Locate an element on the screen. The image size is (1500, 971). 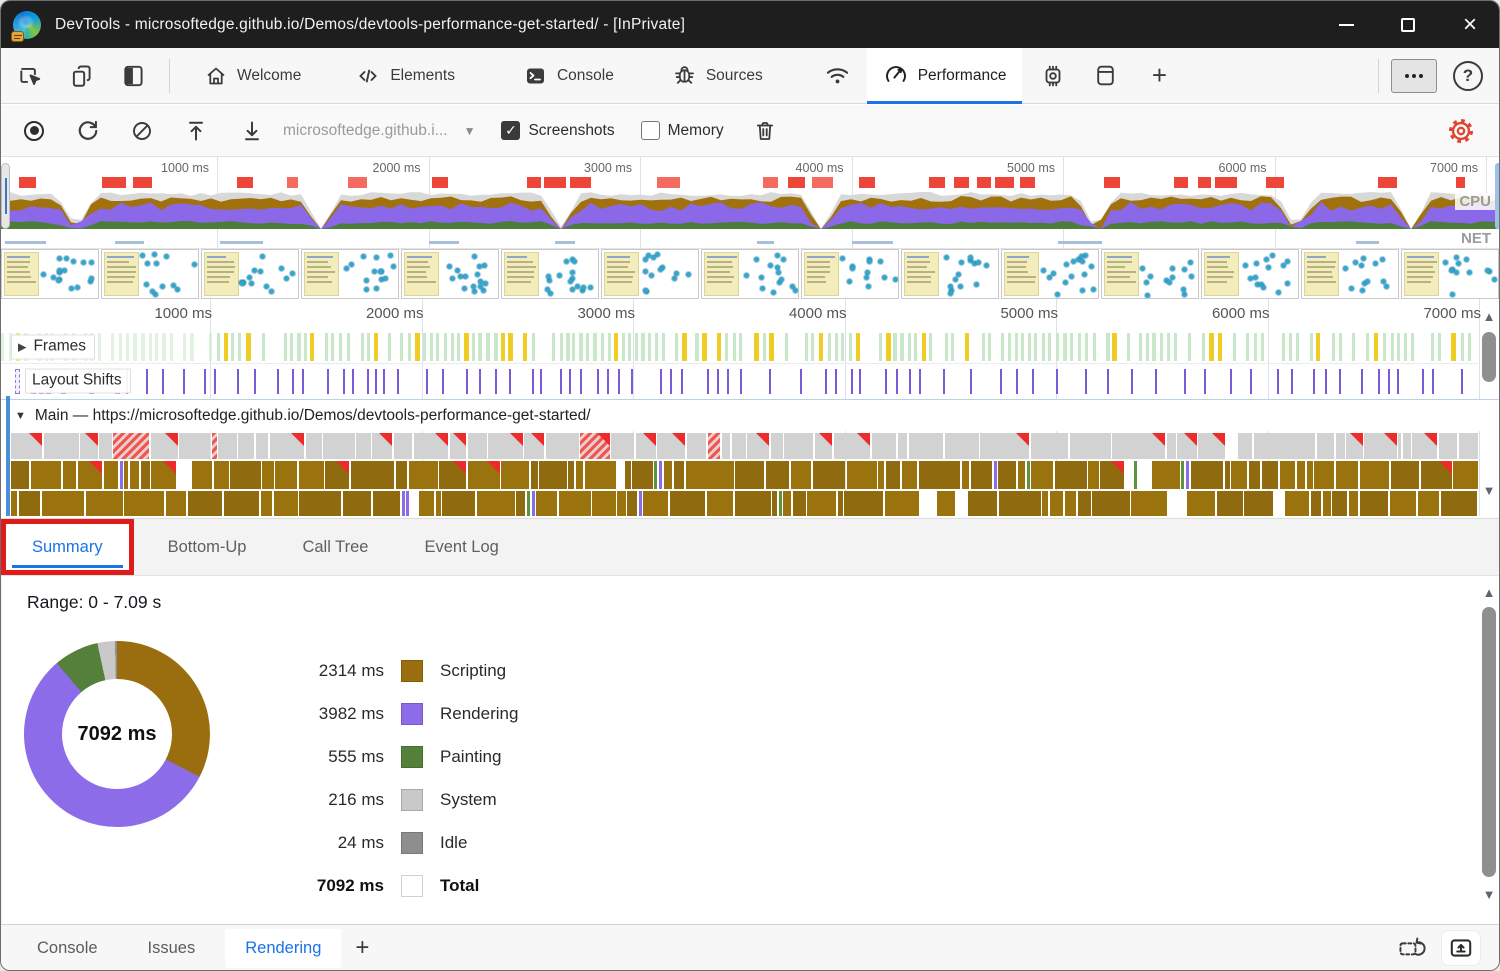
maximize-button is located at coordinates (1408, 24).